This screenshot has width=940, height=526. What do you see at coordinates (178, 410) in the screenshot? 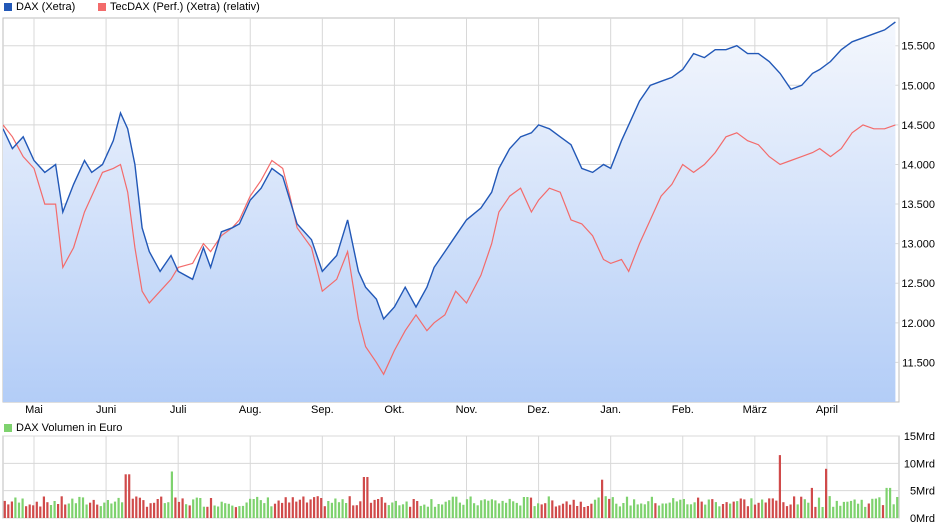
I see `x-tick-label: Juli` at bounding box center [178, 410].